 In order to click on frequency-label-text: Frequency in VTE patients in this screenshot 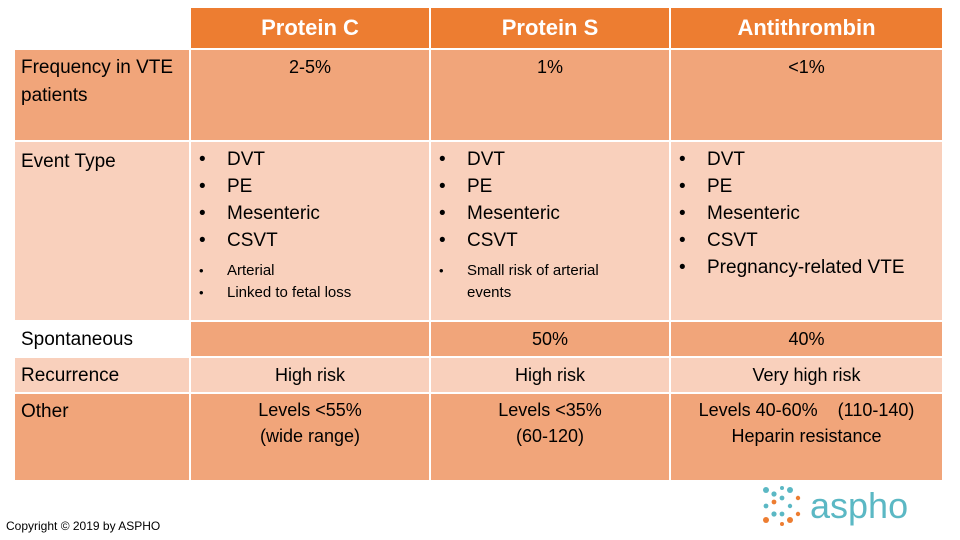, I will do `click(97, 81)`.